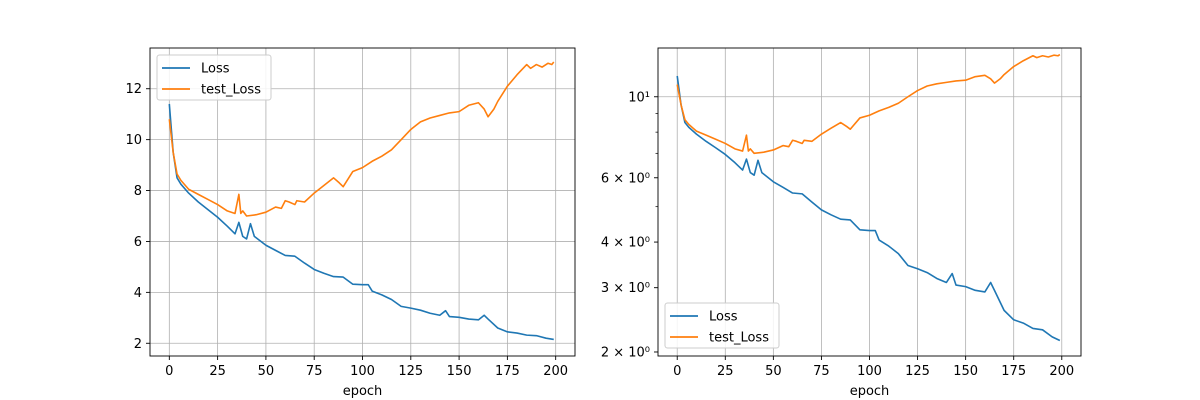 The width and height of the screenshot is (1200, 400). Describe the element at coordinates (625, 178) in the screenshot. I see `y-tick-label: 6 × 10⁰` at that location.